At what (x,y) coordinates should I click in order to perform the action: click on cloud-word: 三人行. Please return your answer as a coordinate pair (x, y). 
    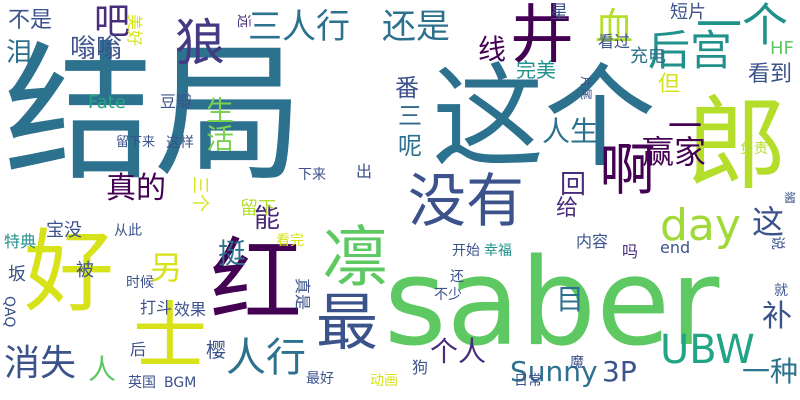
    Looking at the image, I should click on (299, 27).